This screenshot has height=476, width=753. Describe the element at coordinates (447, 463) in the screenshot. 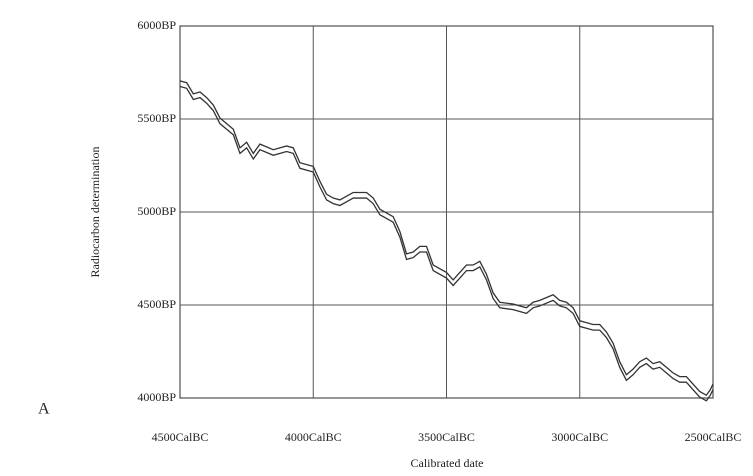

I see `x-axis-label: Calibrated date` at that location.